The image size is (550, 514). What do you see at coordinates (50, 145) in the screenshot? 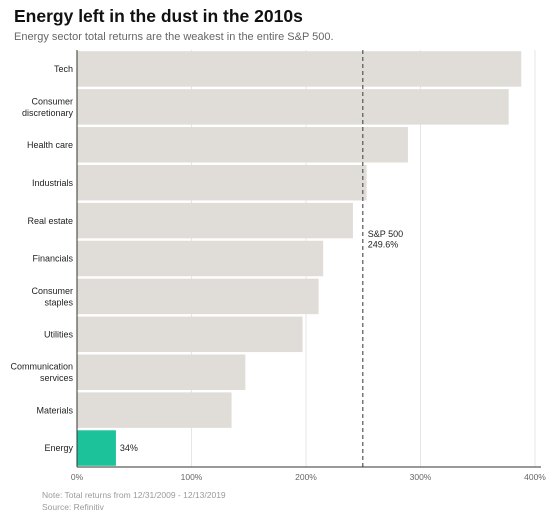
I see `category-label: Health care` at bounding box center [50, 145].